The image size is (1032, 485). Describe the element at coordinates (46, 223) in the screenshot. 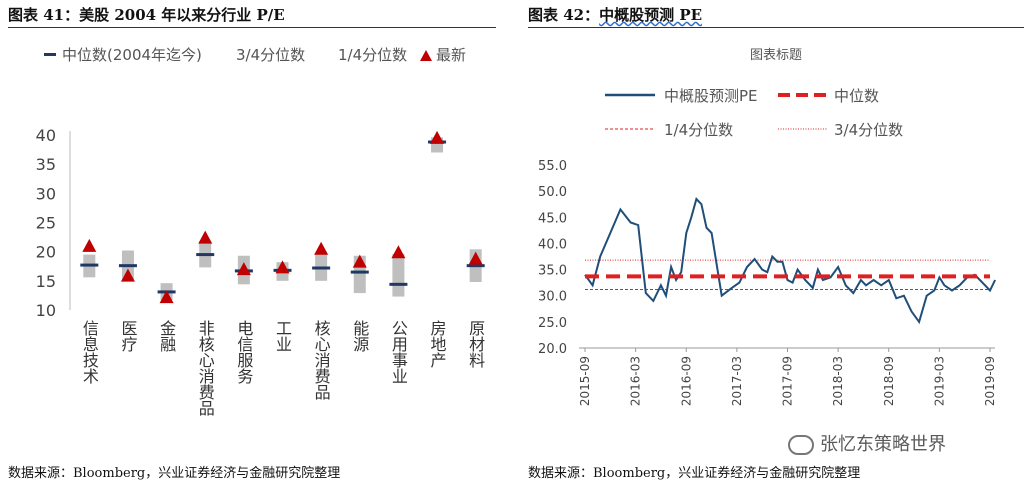

I see `left-y-tick-3: 25` at that location.